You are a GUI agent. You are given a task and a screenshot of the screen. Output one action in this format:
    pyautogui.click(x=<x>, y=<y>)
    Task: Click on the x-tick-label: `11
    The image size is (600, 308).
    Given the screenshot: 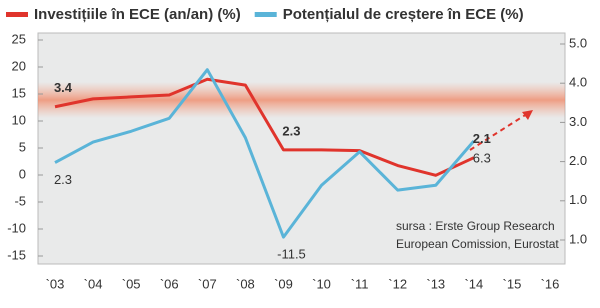 What is the action you would take?
    pyautogui.click(x=360, y=283)
    